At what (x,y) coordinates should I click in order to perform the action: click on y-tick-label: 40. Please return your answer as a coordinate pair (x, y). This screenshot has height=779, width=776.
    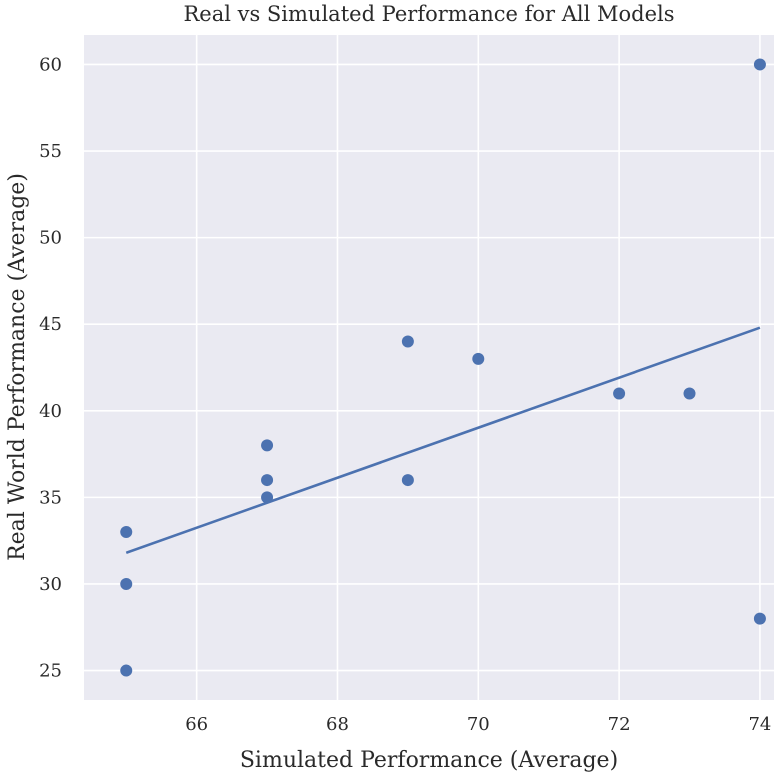
    Looking at the image, I should click on (50, 411).